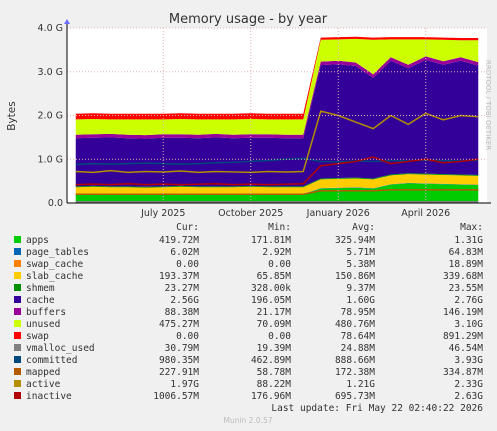 This screenshot has height=431, width=497. What do you see at coordinates (360, 252) in the screenshot?
I see `legend-stat: 5.71M` at bounding box center [360, 252].